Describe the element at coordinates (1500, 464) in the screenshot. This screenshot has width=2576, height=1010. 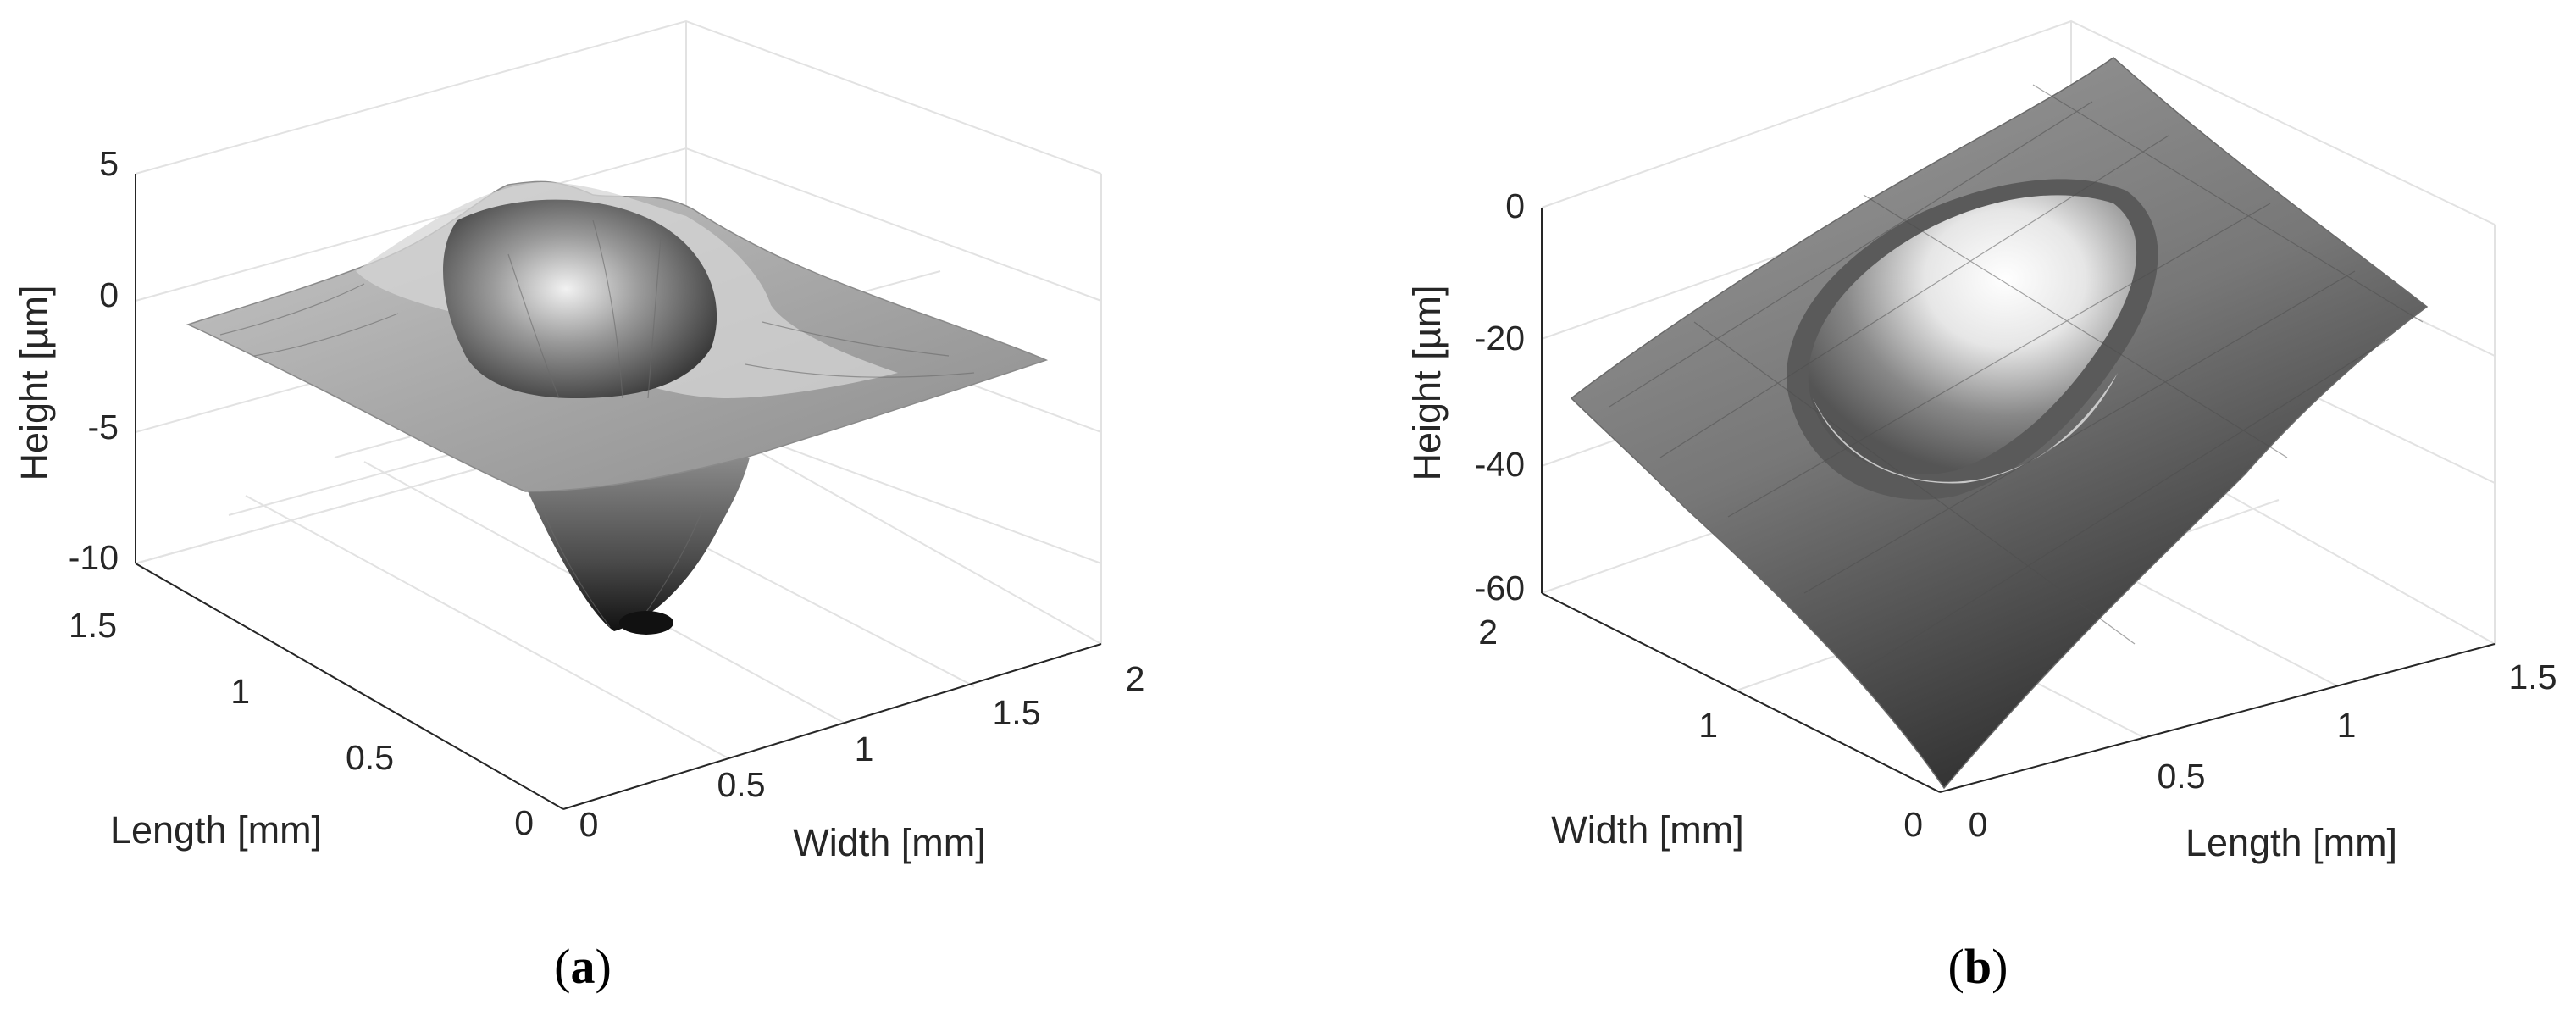
I see `z-tick-label: -40` at that location.